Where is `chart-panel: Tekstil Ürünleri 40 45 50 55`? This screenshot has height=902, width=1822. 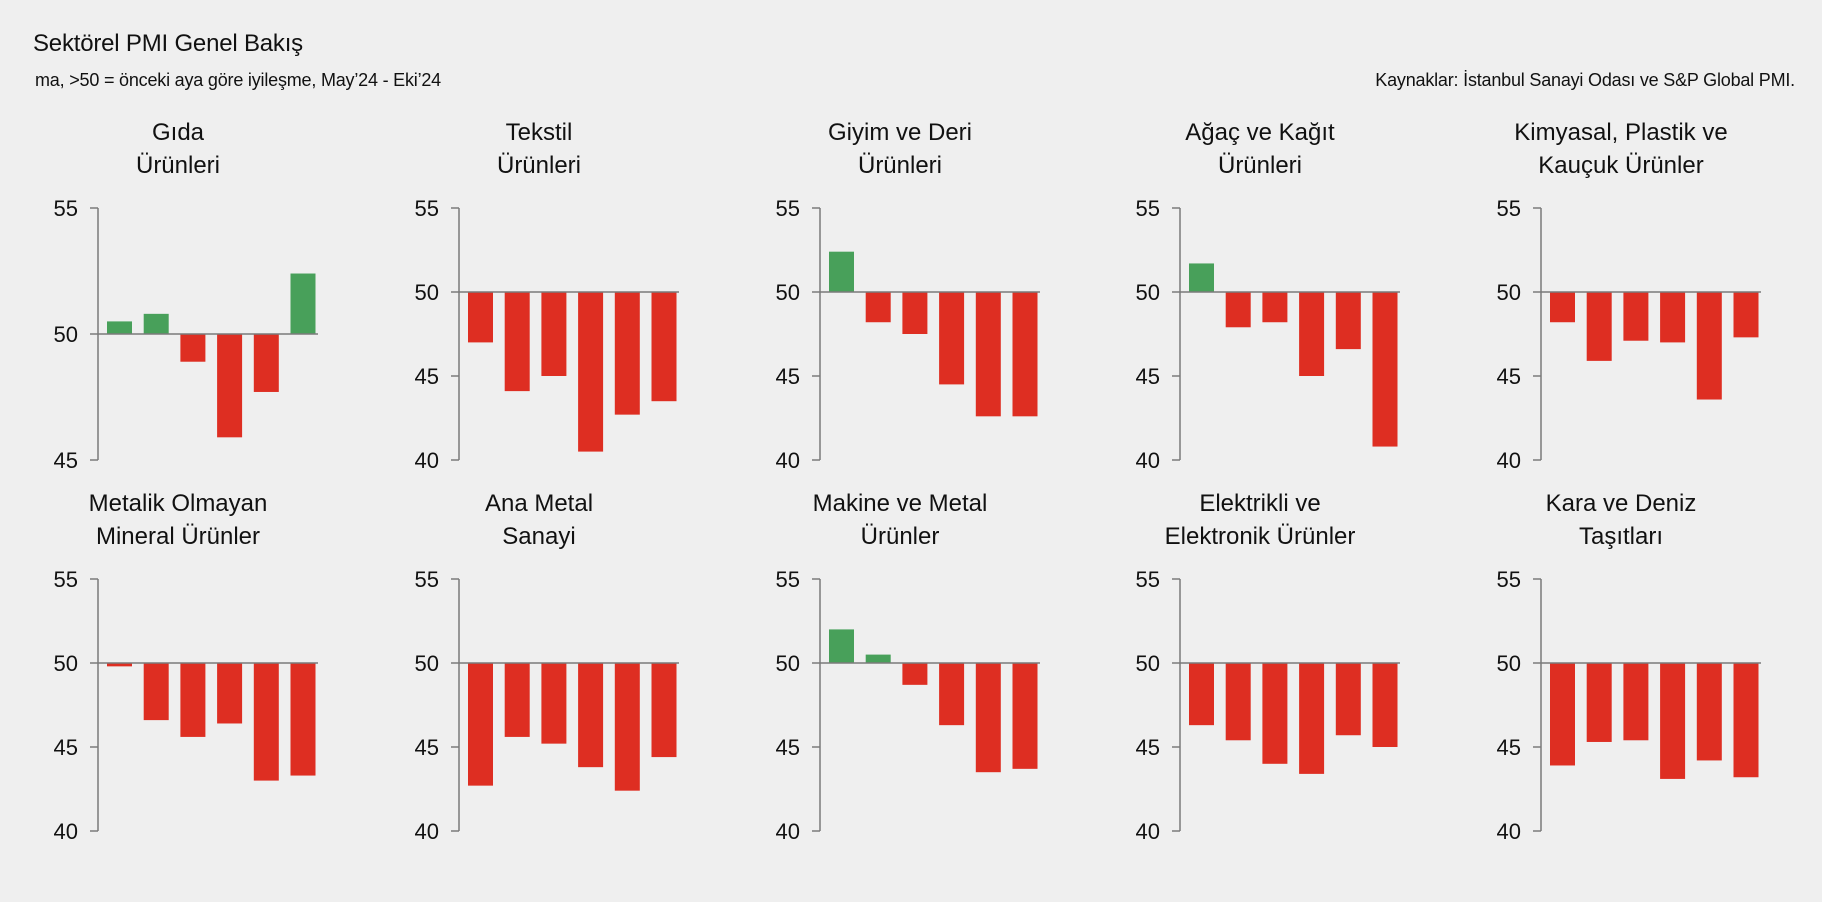 chart-panel: Tekstil Ürünleri 40 45 50 55 is located at coordinates (547, 296).